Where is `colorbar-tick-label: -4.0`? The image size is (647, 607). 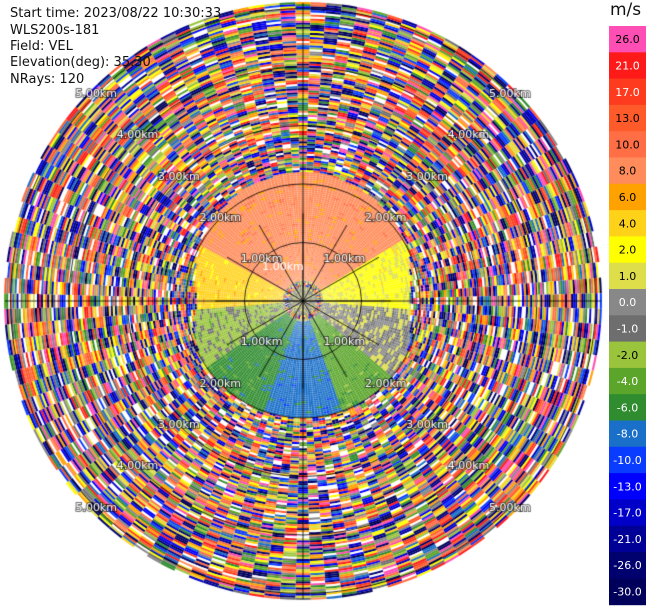 colorbar-tick-label: -4.0 is located at coordinates (627, 381).